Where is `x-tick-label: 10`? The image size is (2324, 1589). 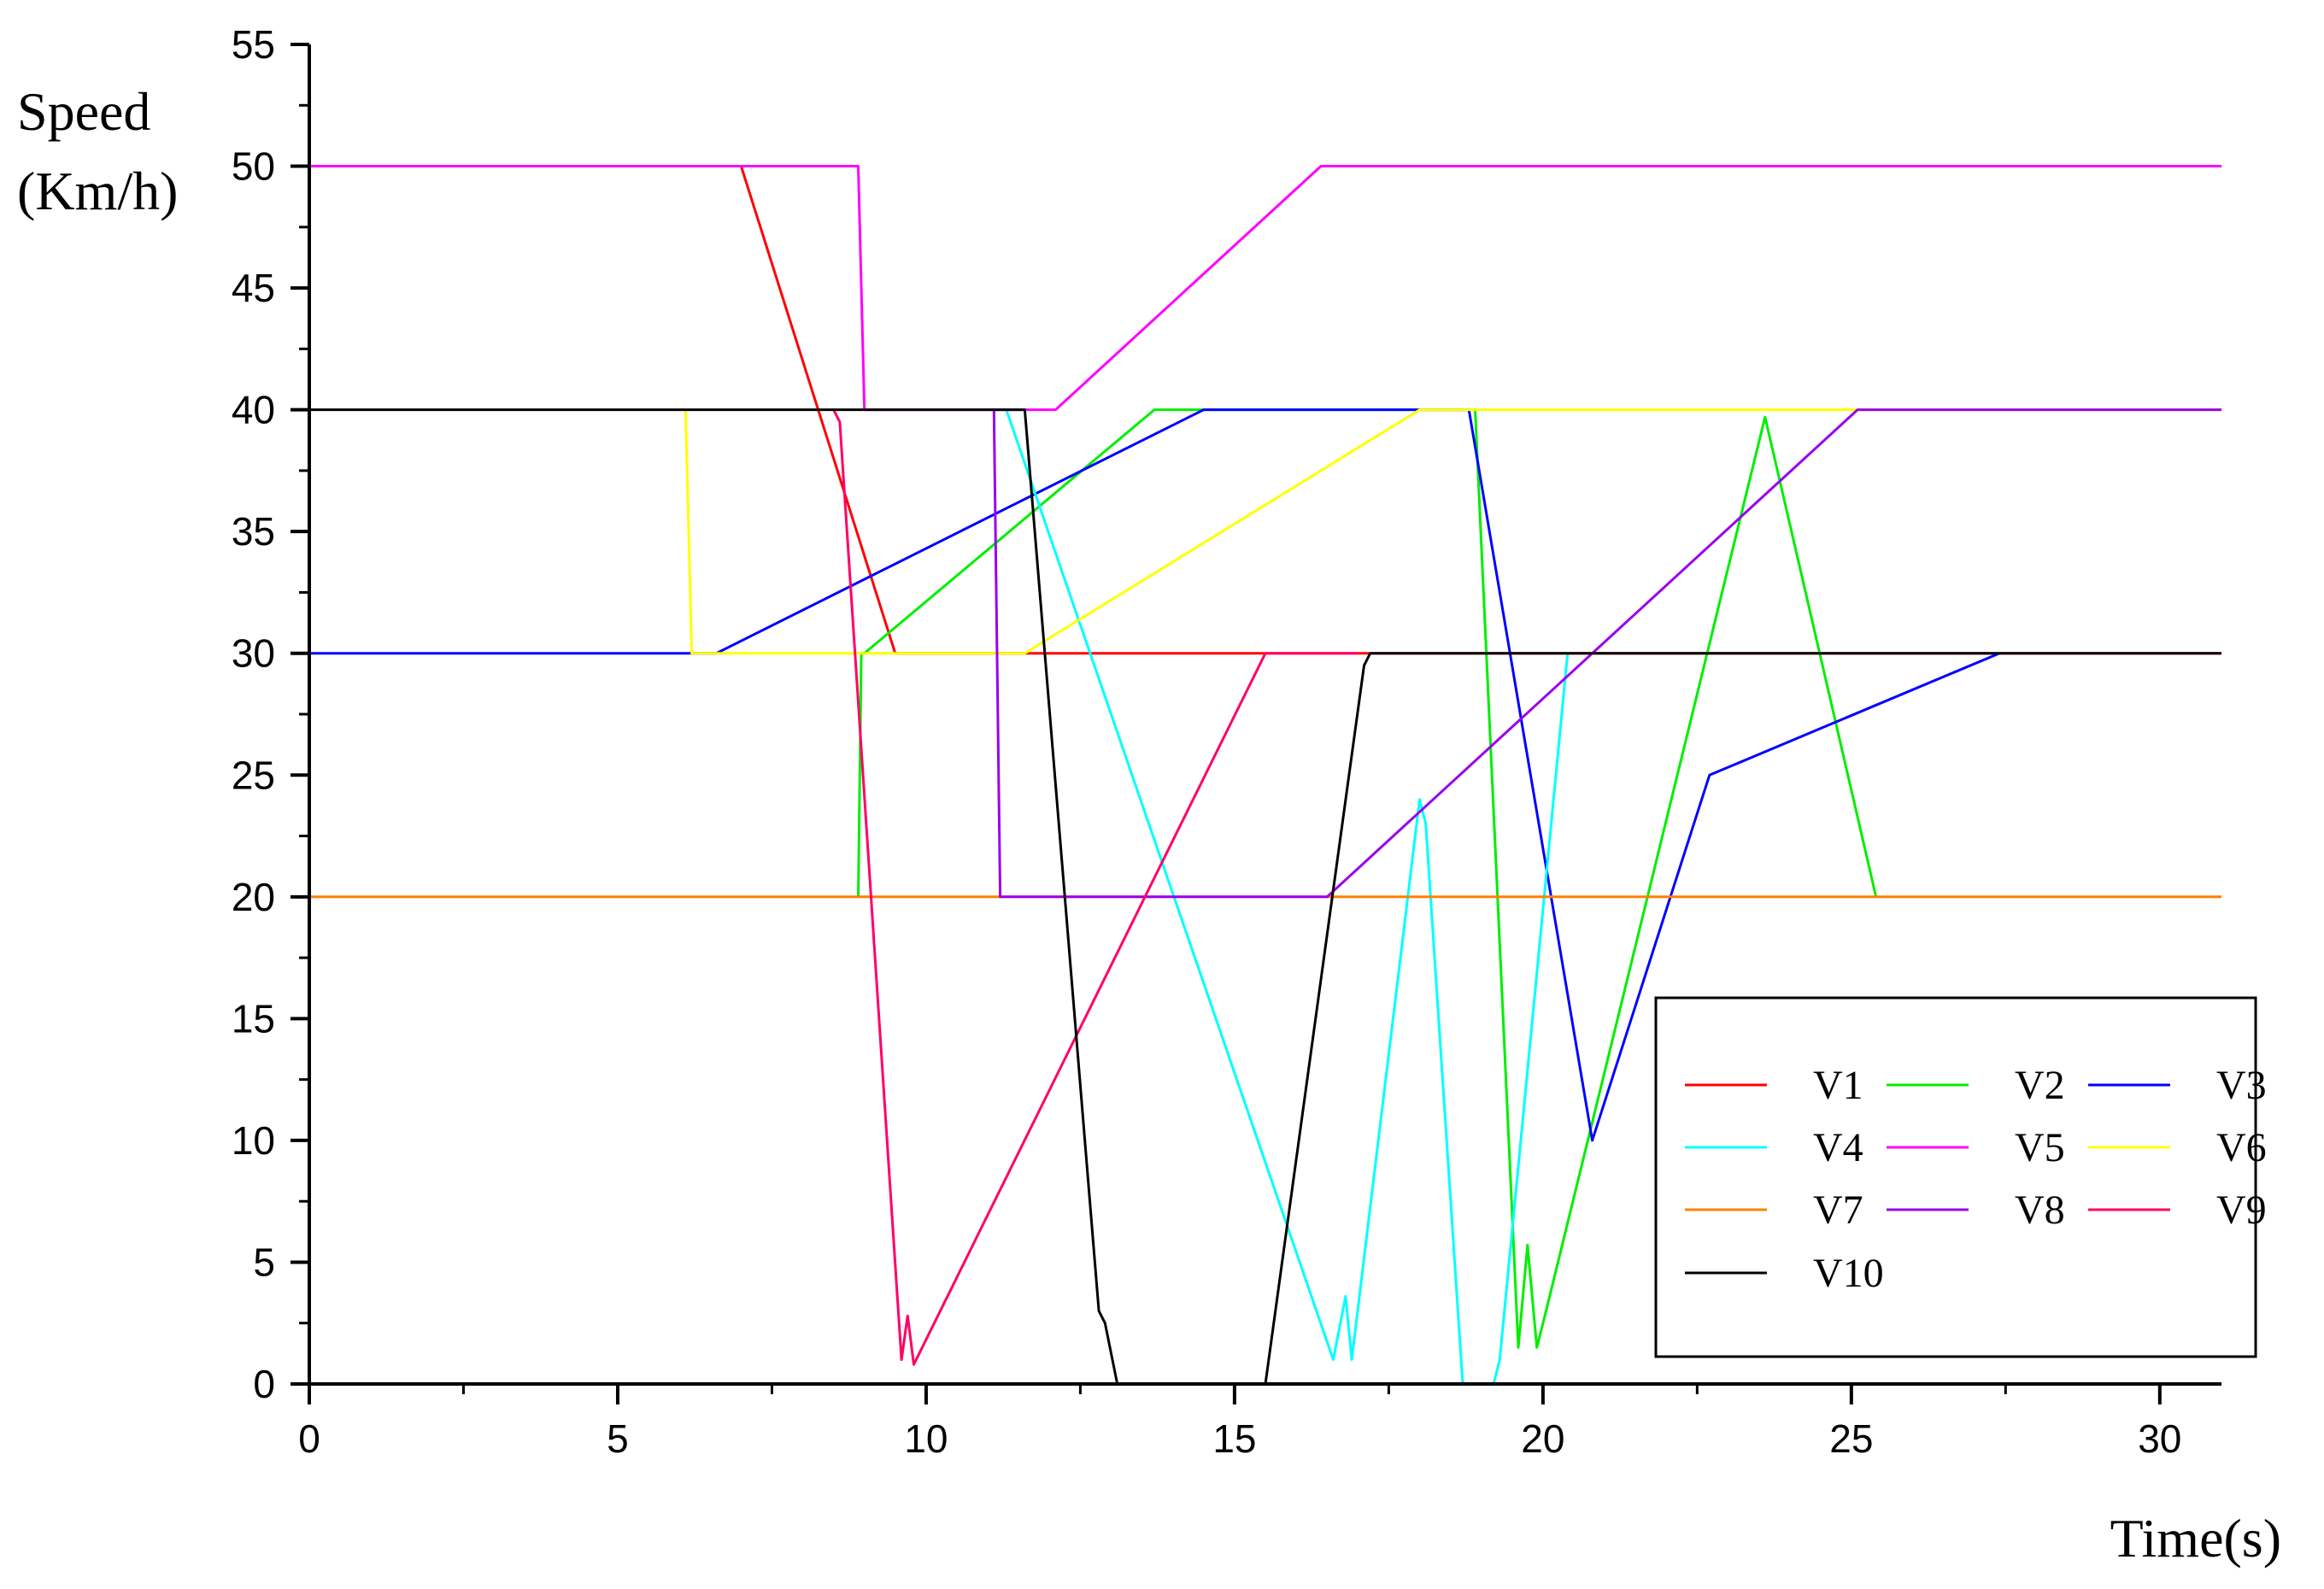
x-tick-label: 10 is located at coordinates (926, 1438).